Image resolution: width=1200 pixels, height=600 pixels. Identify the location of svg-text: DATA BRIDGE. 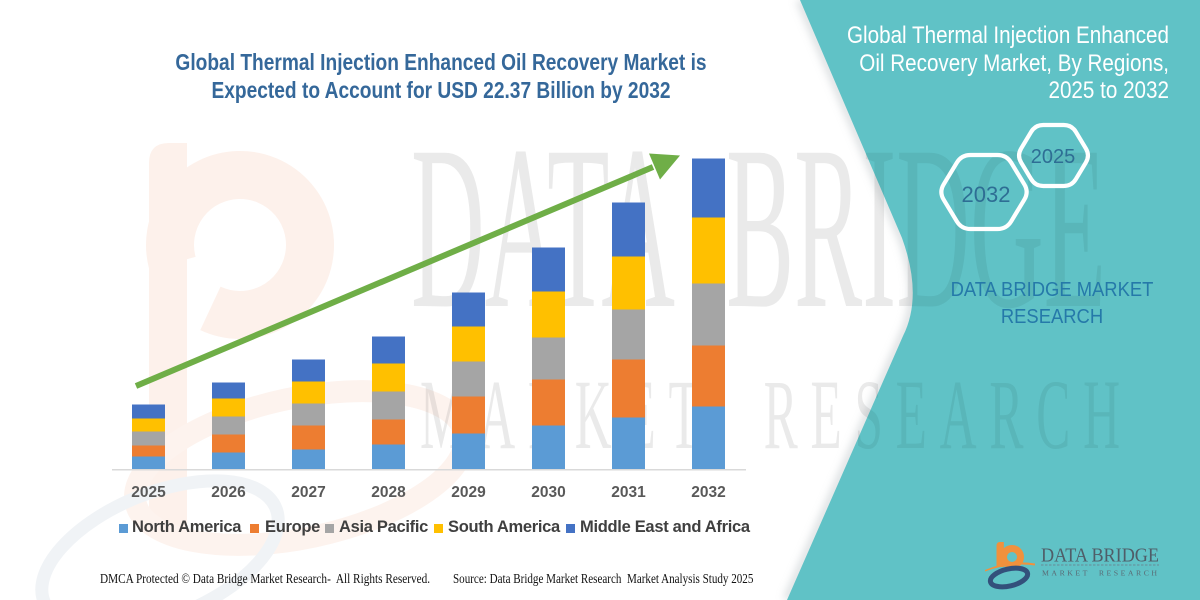
(1100, 556).